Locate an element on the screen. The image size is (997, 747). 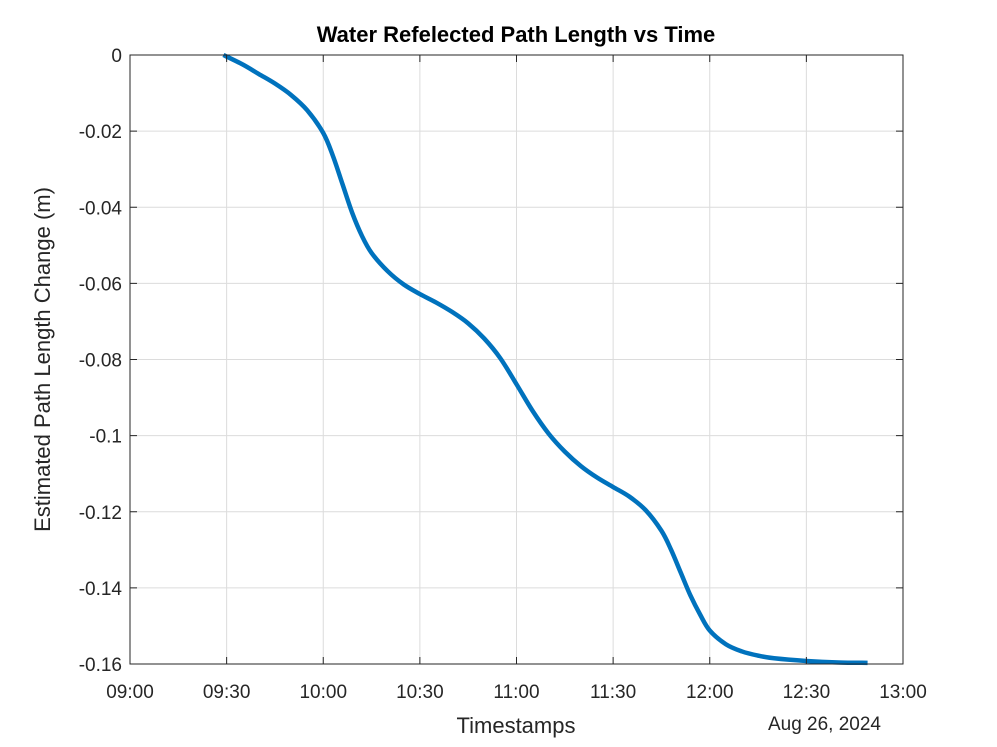
y-tick-label: -0.14 is located at coordinates (101, 589).